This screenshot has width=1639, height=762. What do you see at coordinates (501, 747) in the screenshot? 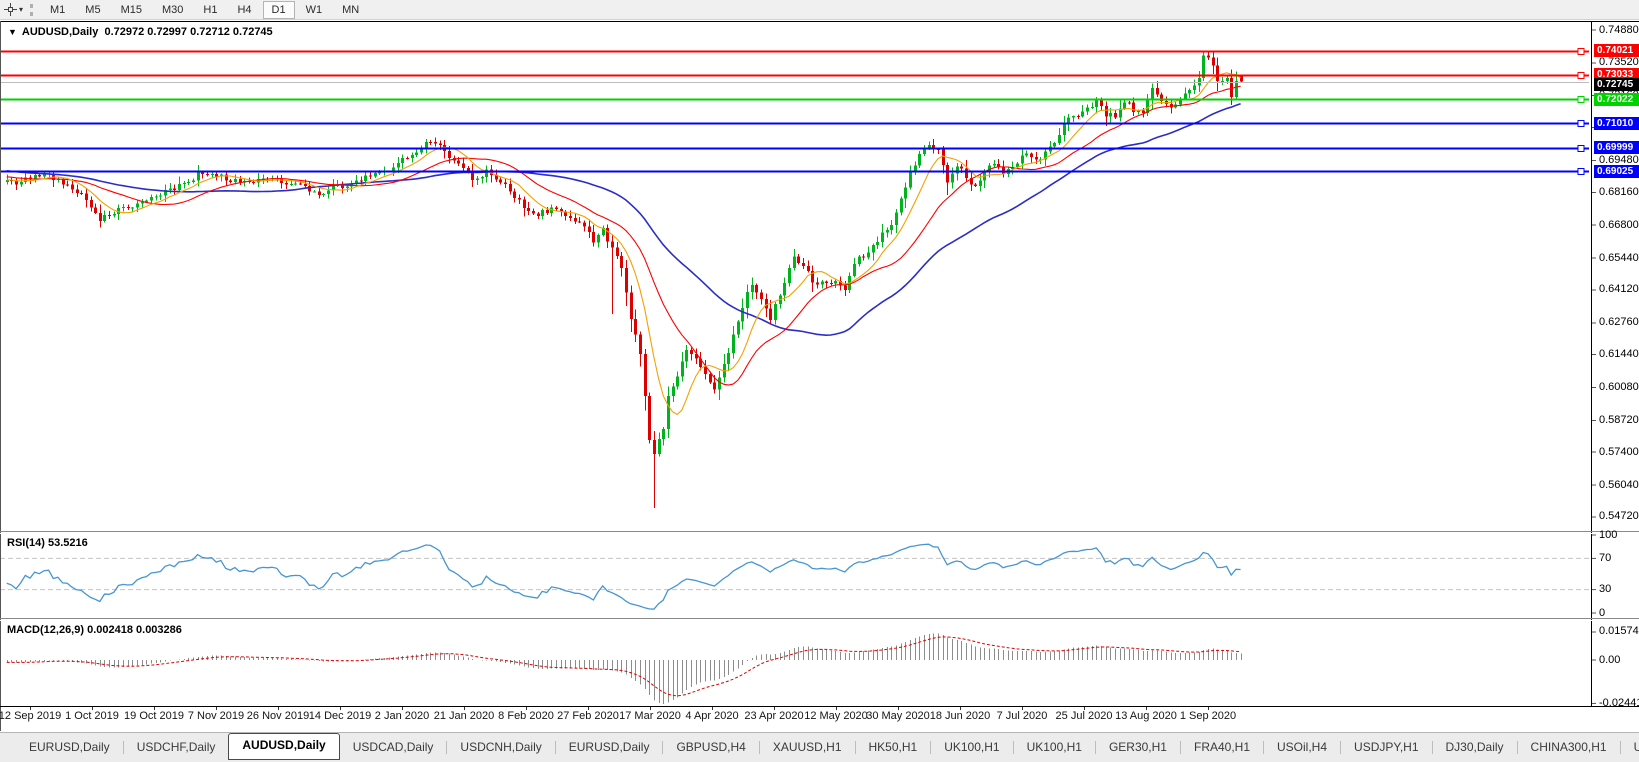
I see `chart-tab-usdcnh-daily: USDCNH,Daily` at bounding box center [501, 747].